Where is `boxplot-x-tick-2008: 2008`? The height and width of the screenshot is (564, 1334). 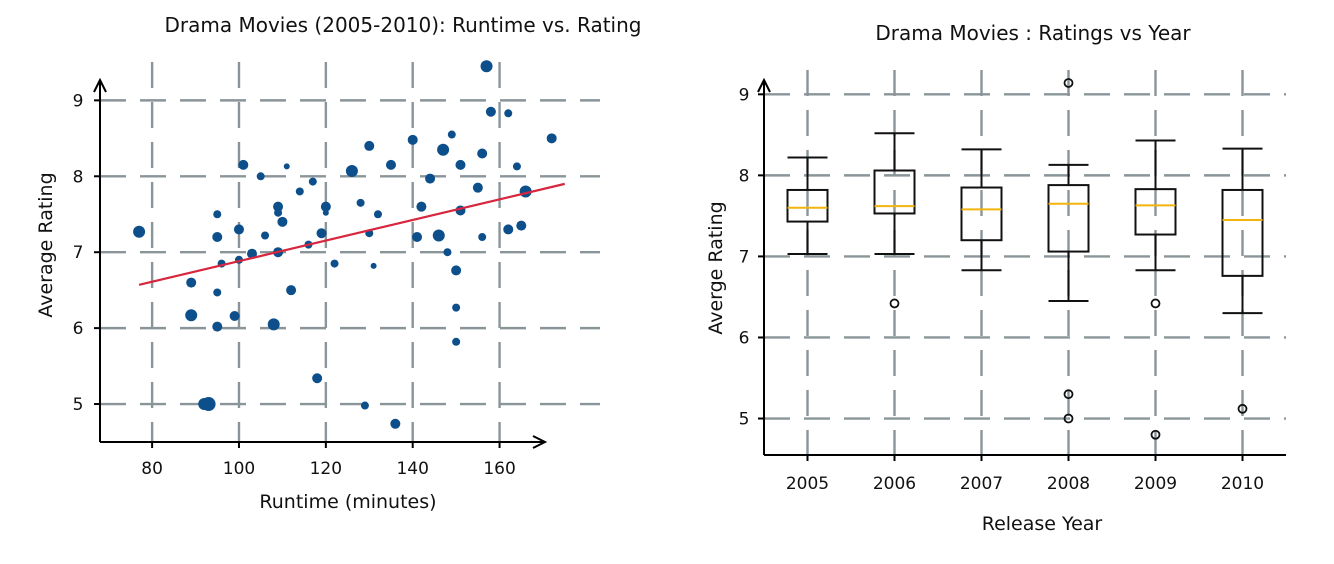 boxplot-x-tick-2008: 2008 is located at coordinates (1068, 484).